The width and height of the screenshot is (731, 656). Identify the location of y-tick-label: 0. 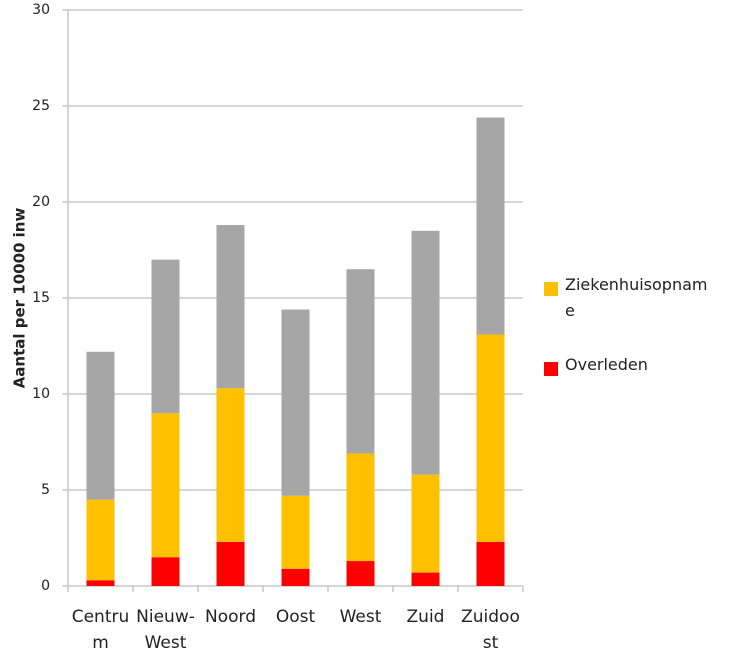
(45, 586).